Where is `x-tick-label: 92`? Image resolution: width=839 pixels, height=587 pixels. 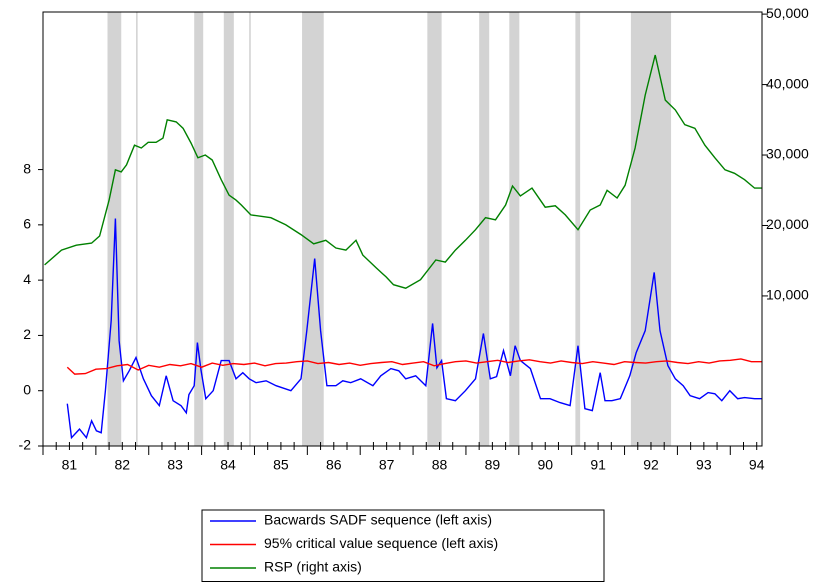
x-tick-label: 92 is located at coordinates (651, 465).